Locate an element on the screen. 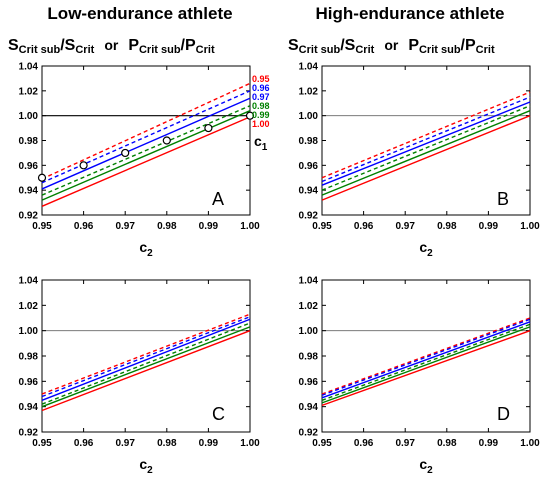 The image size is (550, 480). panel-letter: A is located at coordinates (218, 199).